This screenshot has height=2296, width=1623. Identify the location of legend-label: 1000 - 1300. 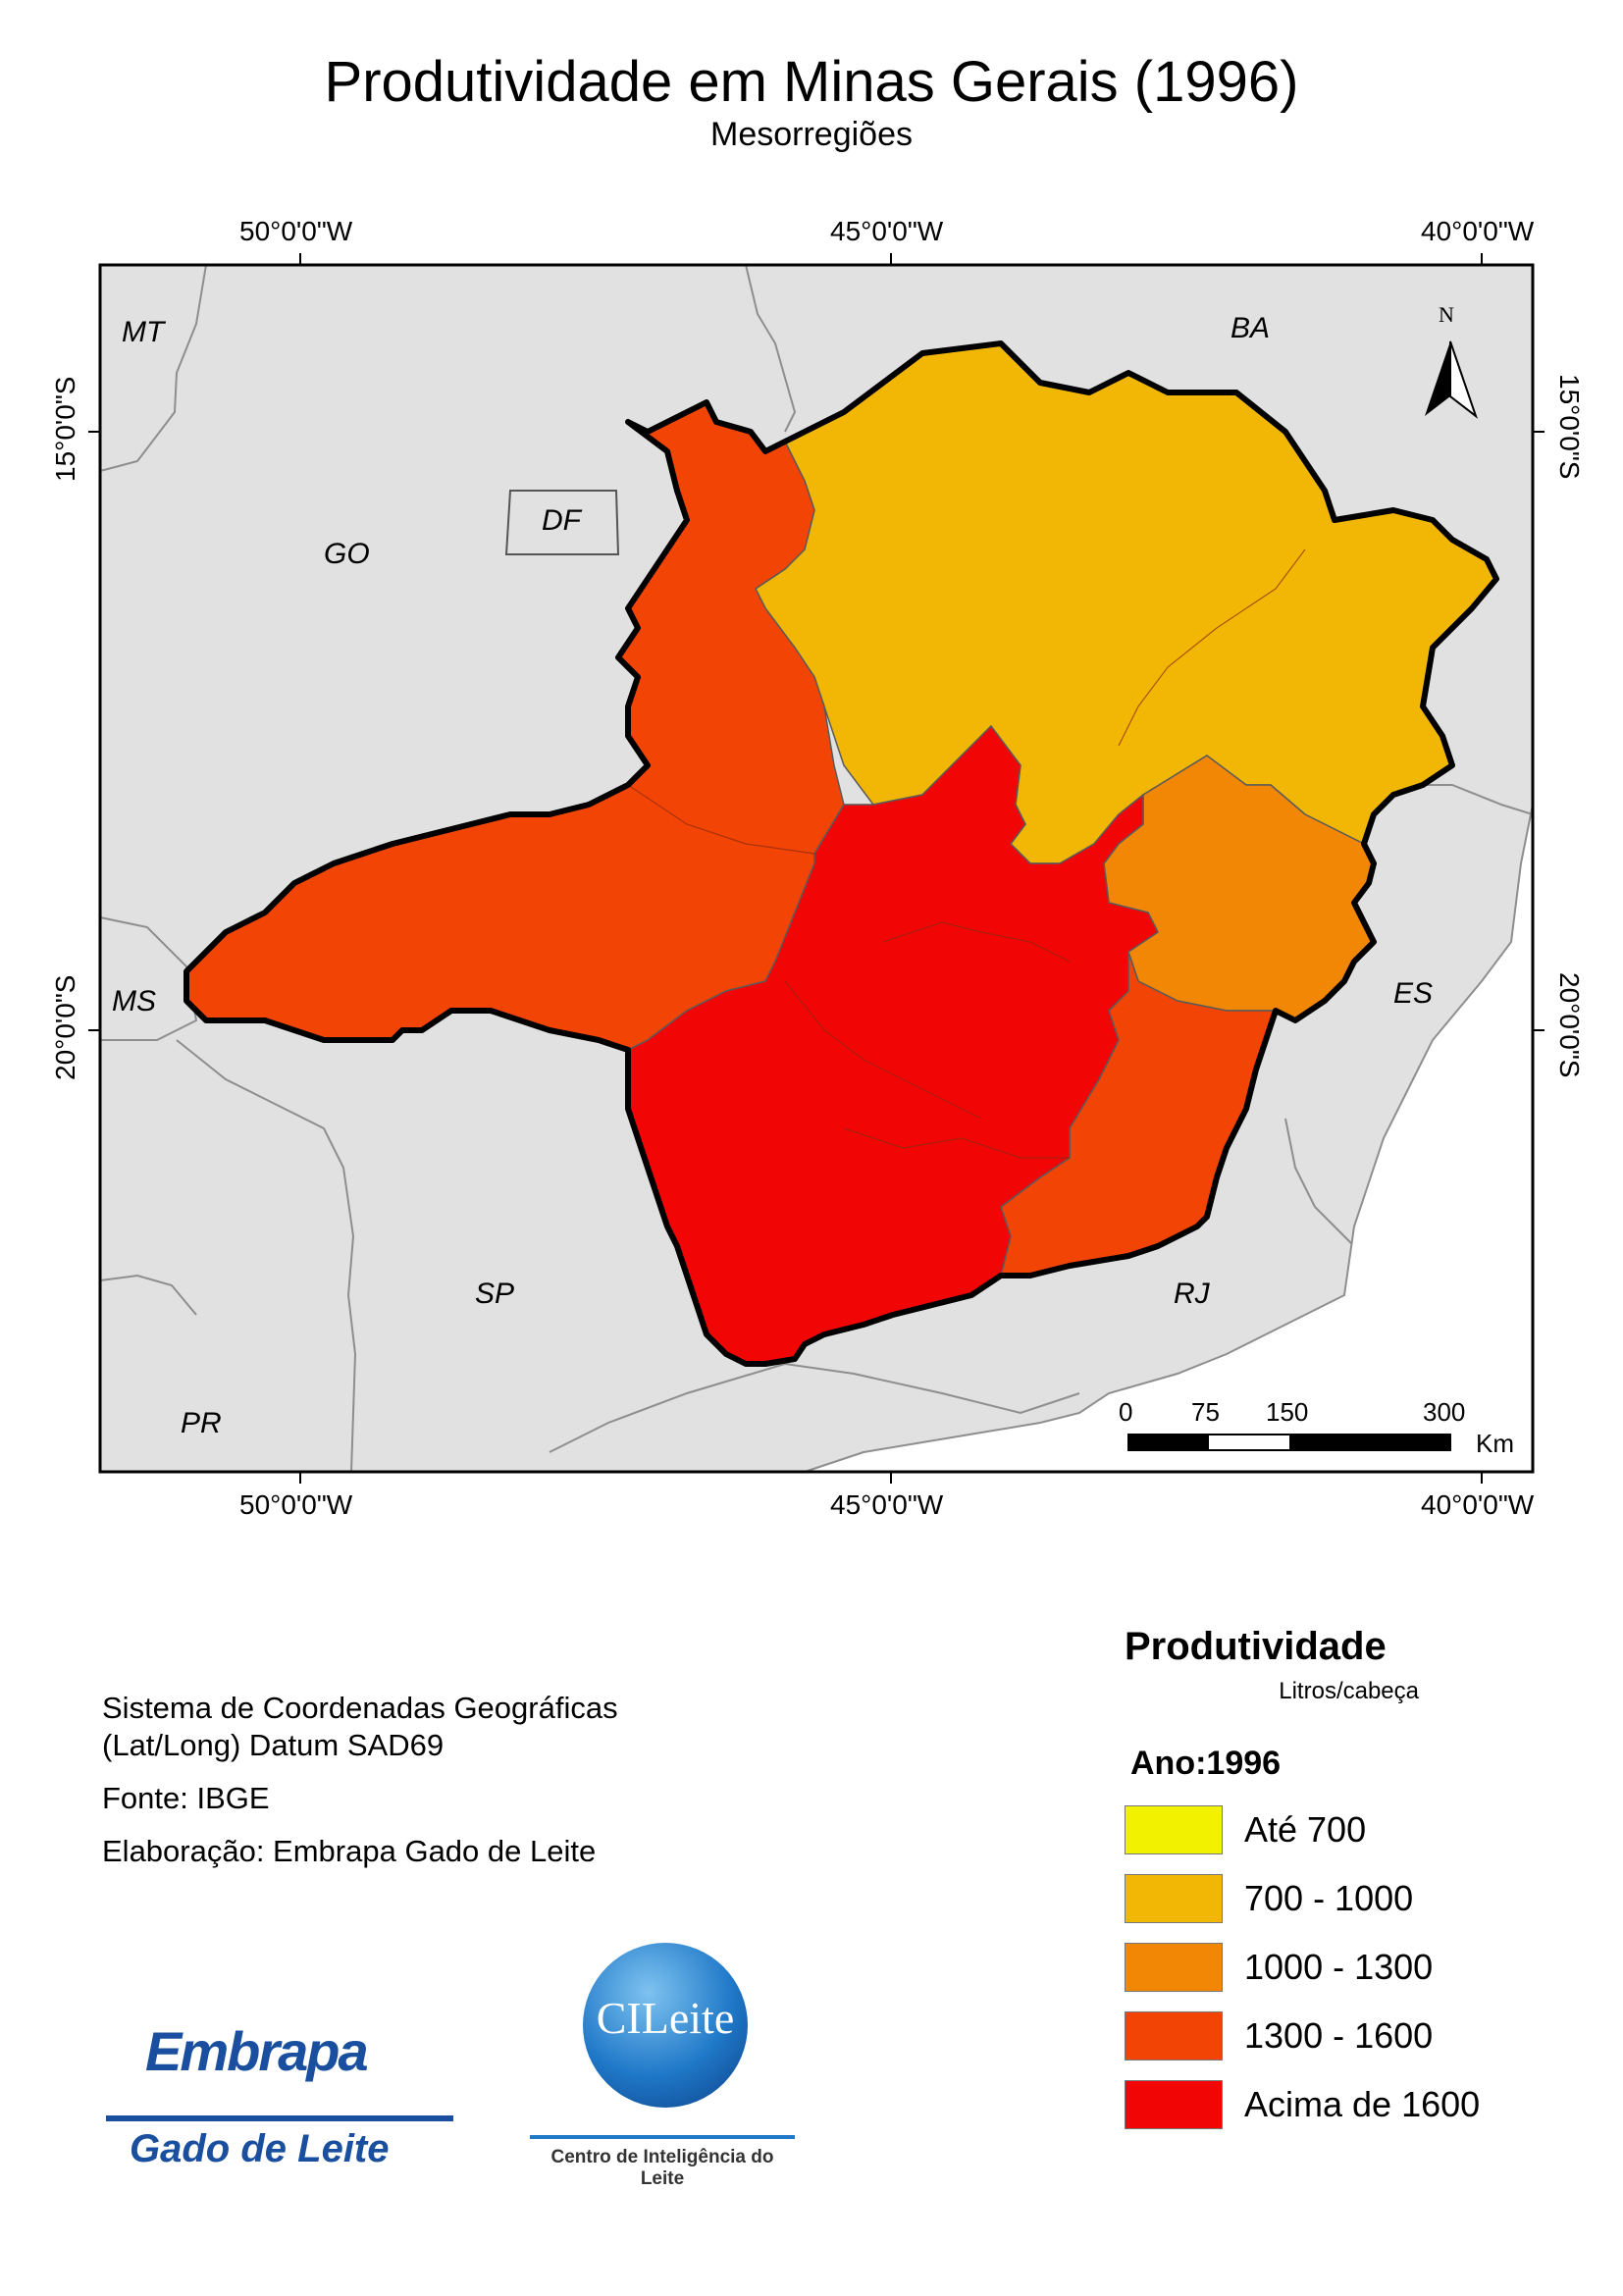
(1339, 1967).